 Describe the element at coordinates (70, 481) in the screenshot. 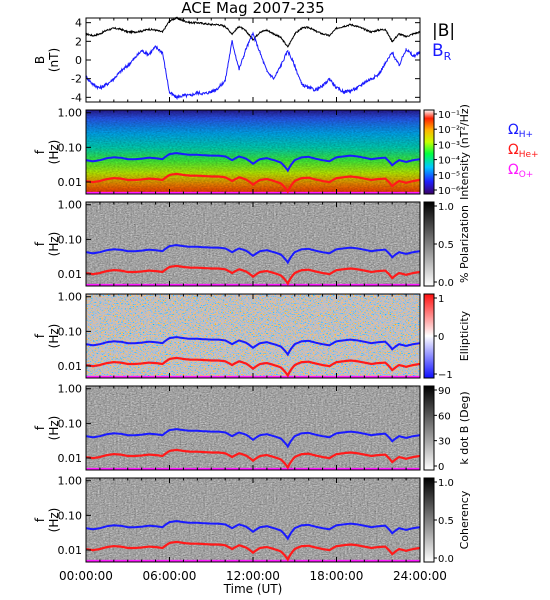

I see `coherency-y-tick-label: 1.00` at that location.